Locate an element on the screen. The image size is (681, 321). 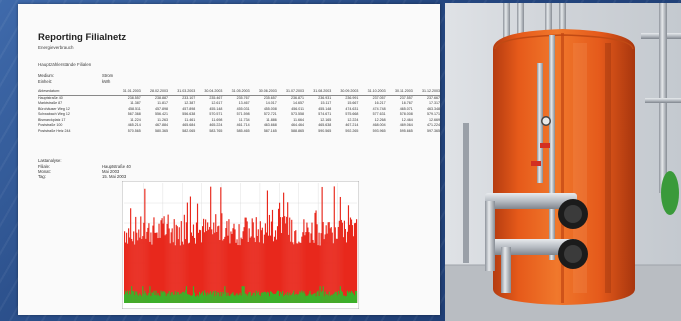
row-label: Poststraße 100 is located at coordinates (50, 125).